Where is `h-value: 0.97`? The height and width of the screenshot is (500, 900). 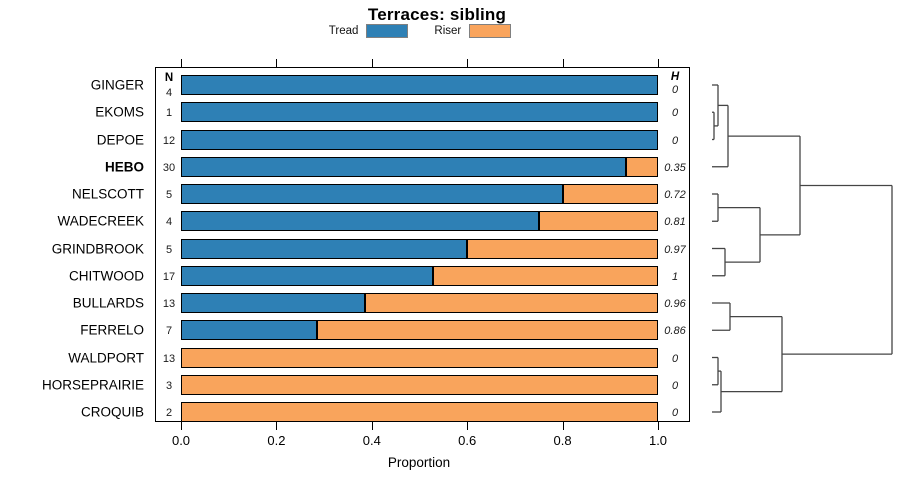
h-value: 0.97 is located at coordinates (675, 249).